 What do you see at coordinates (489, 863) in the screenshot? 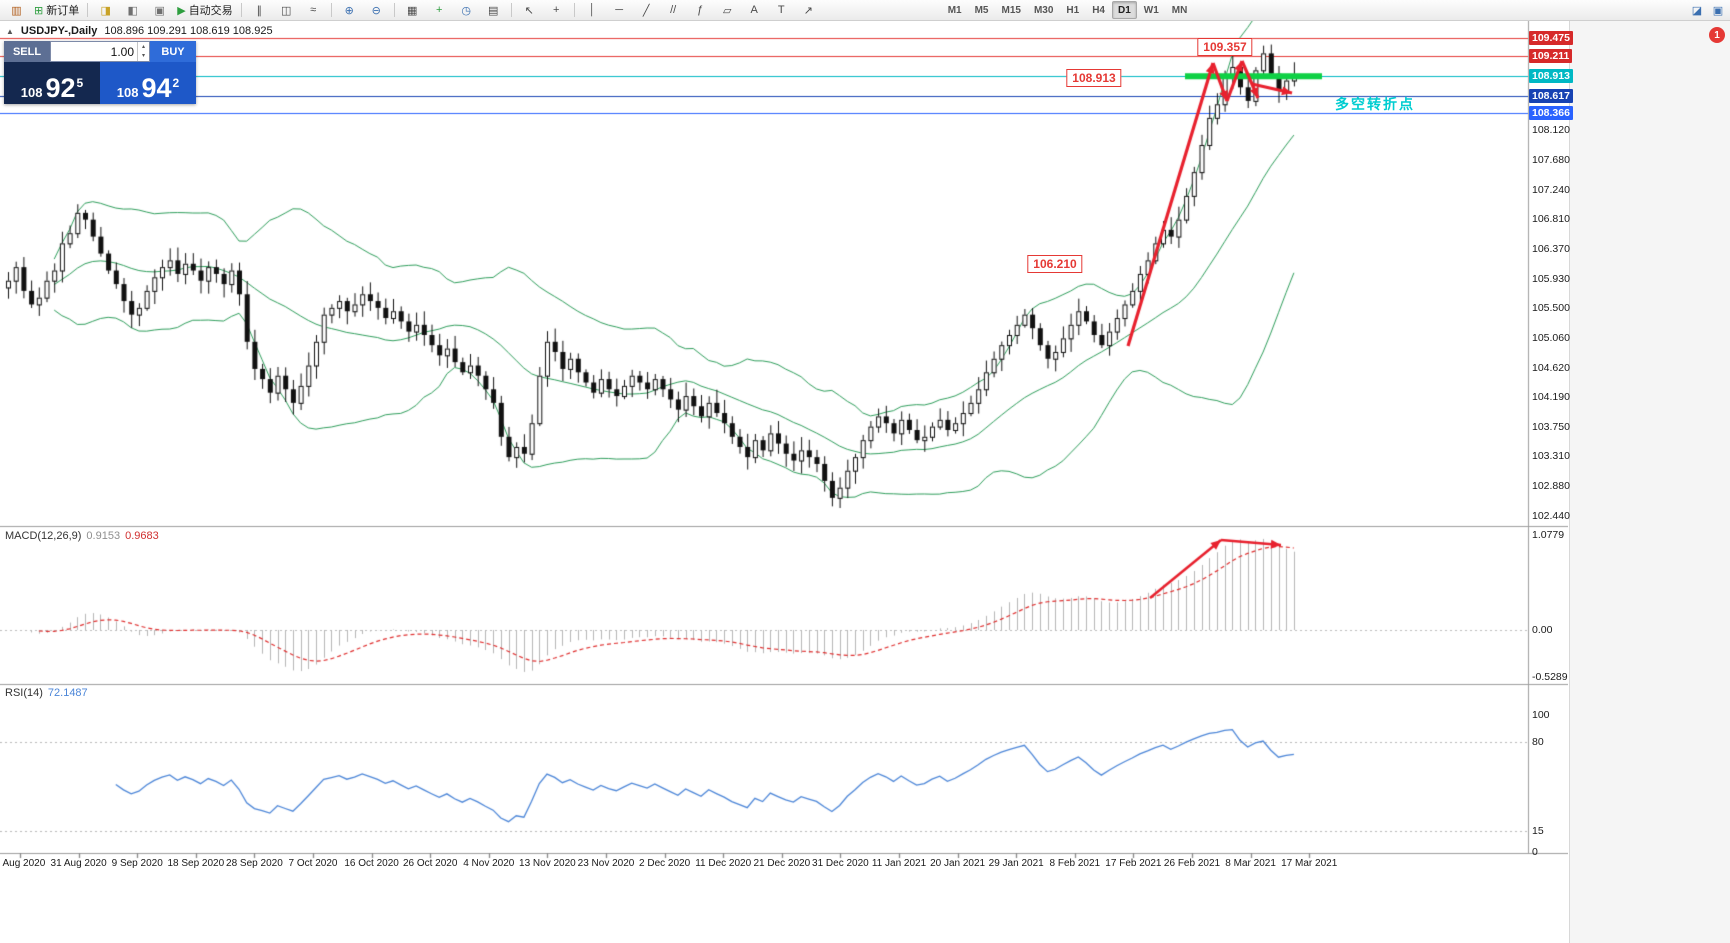
I see `date-axis-label: 4 Nov 2020` at bounding box center [489, 863].